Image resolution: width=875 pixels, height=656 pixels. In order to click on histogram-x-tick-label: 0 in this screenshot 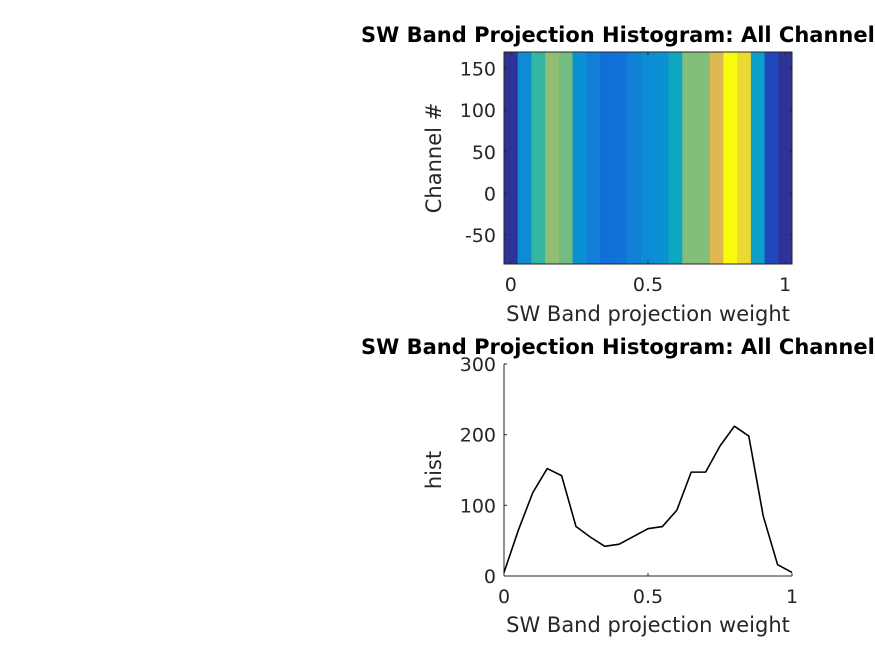, I will do `click(504, 597)`.